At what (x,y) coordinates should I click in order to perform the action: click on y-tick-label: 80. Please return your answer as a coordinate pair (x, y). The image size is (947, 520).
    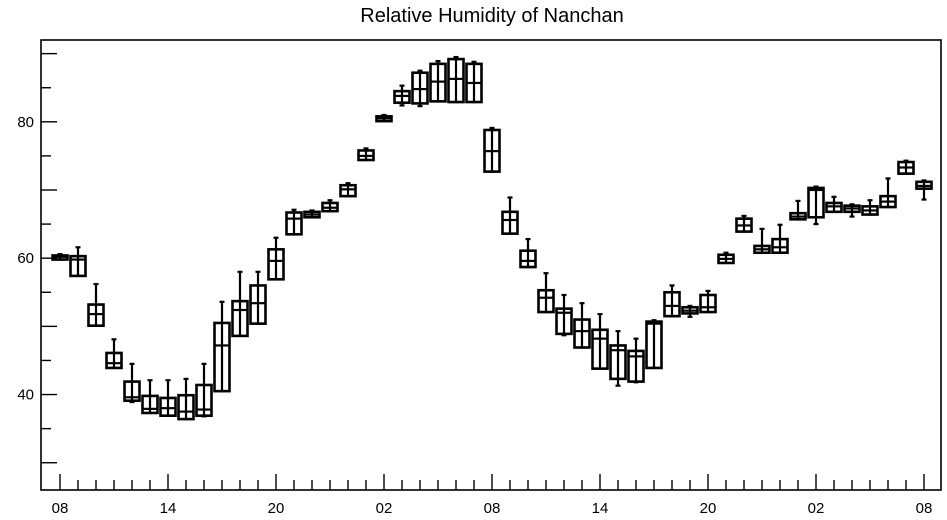
    Looking at the image, I should click on (25, 122).